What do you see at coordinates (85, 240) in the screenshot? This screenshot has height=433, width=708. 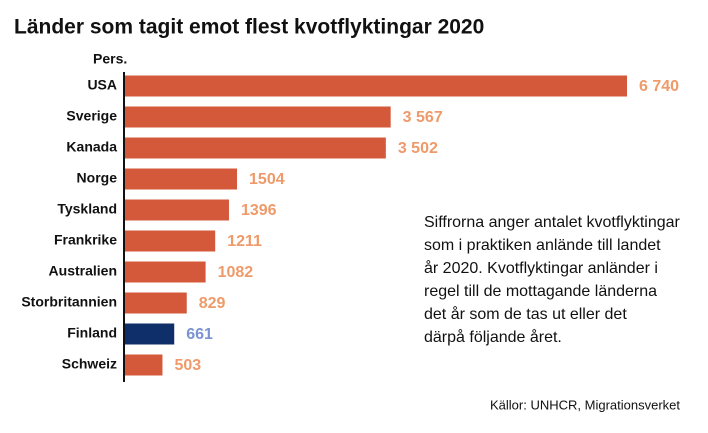 I see `y-tick-label: Frankrike` at bounding box center [85, 240].